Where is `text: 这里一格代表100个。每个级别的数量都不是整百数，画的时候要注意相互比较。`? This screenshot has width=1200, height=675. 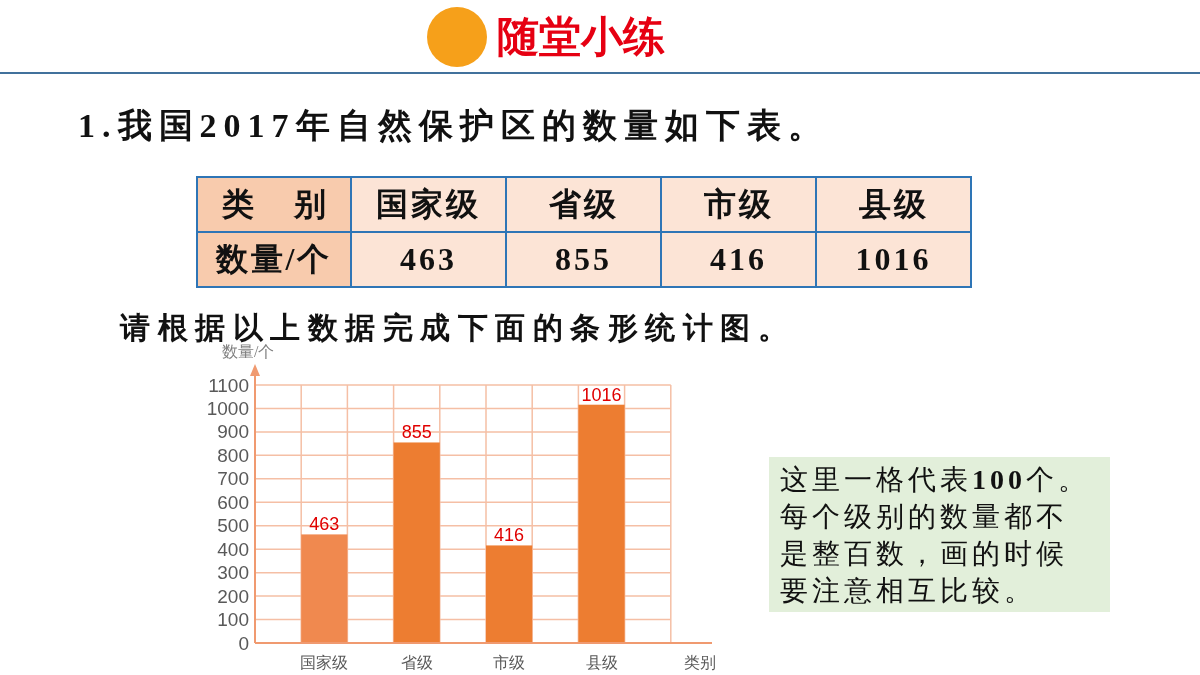 text: 这里一格代表100个。每个级别的数量都不是整百数，画的时候要注意相互比较。 is located at coordinates (935, 535).